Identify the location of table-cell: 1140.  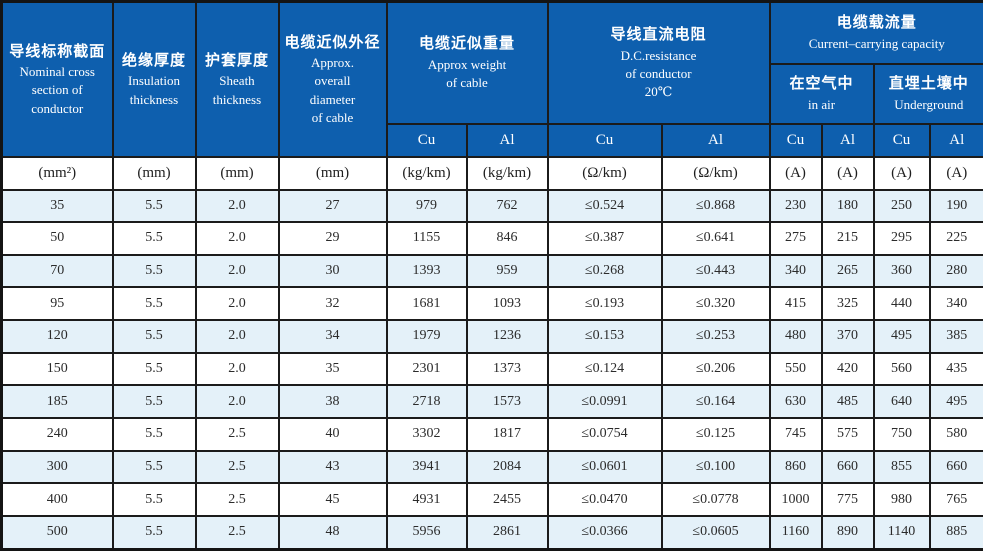
(901, 532).